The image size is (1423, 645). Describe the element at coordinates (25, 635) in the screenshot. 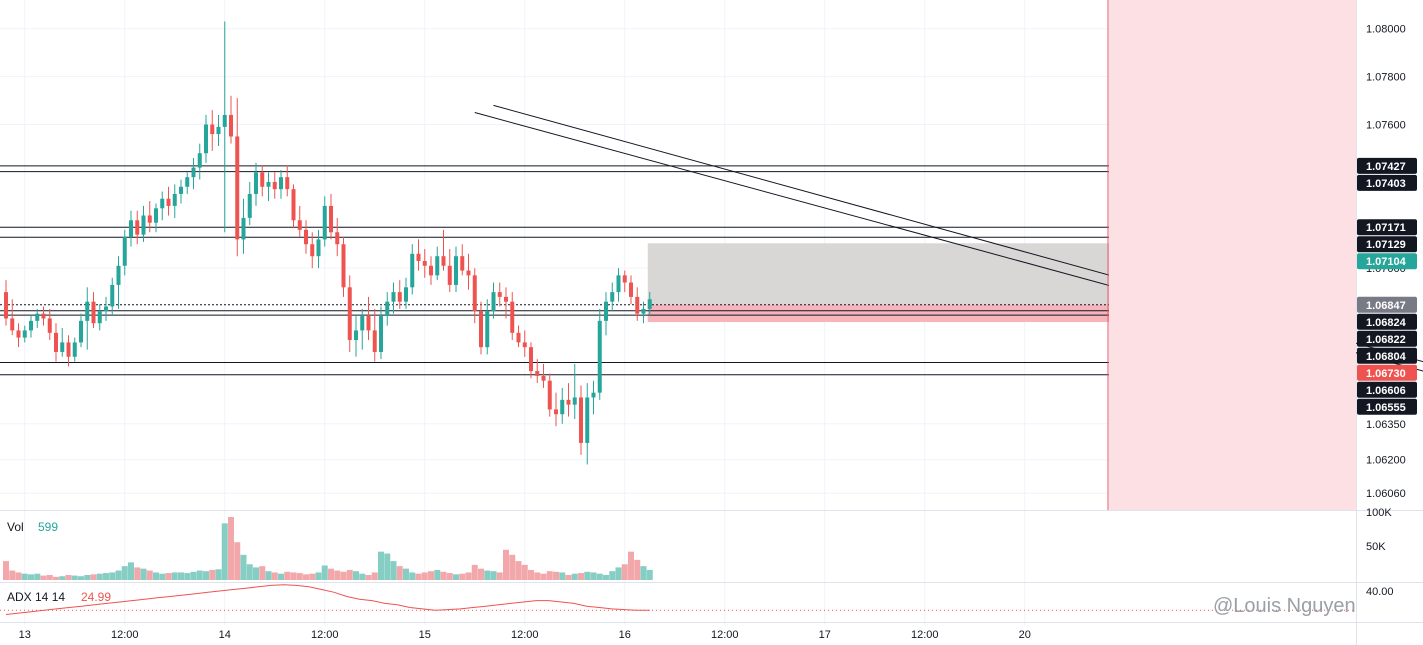

I see `time-tick-label: 13` at that location.